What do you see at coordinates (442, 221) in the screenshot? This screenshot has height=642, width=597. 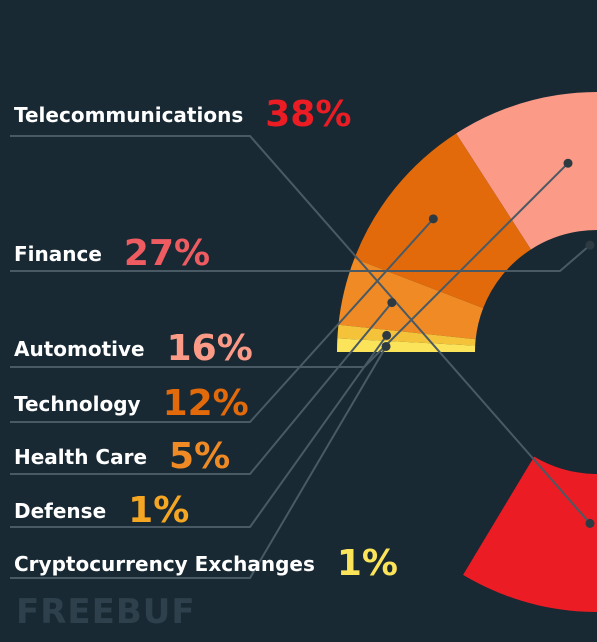 I see `slice-technology` at bounding box center [442, 221].